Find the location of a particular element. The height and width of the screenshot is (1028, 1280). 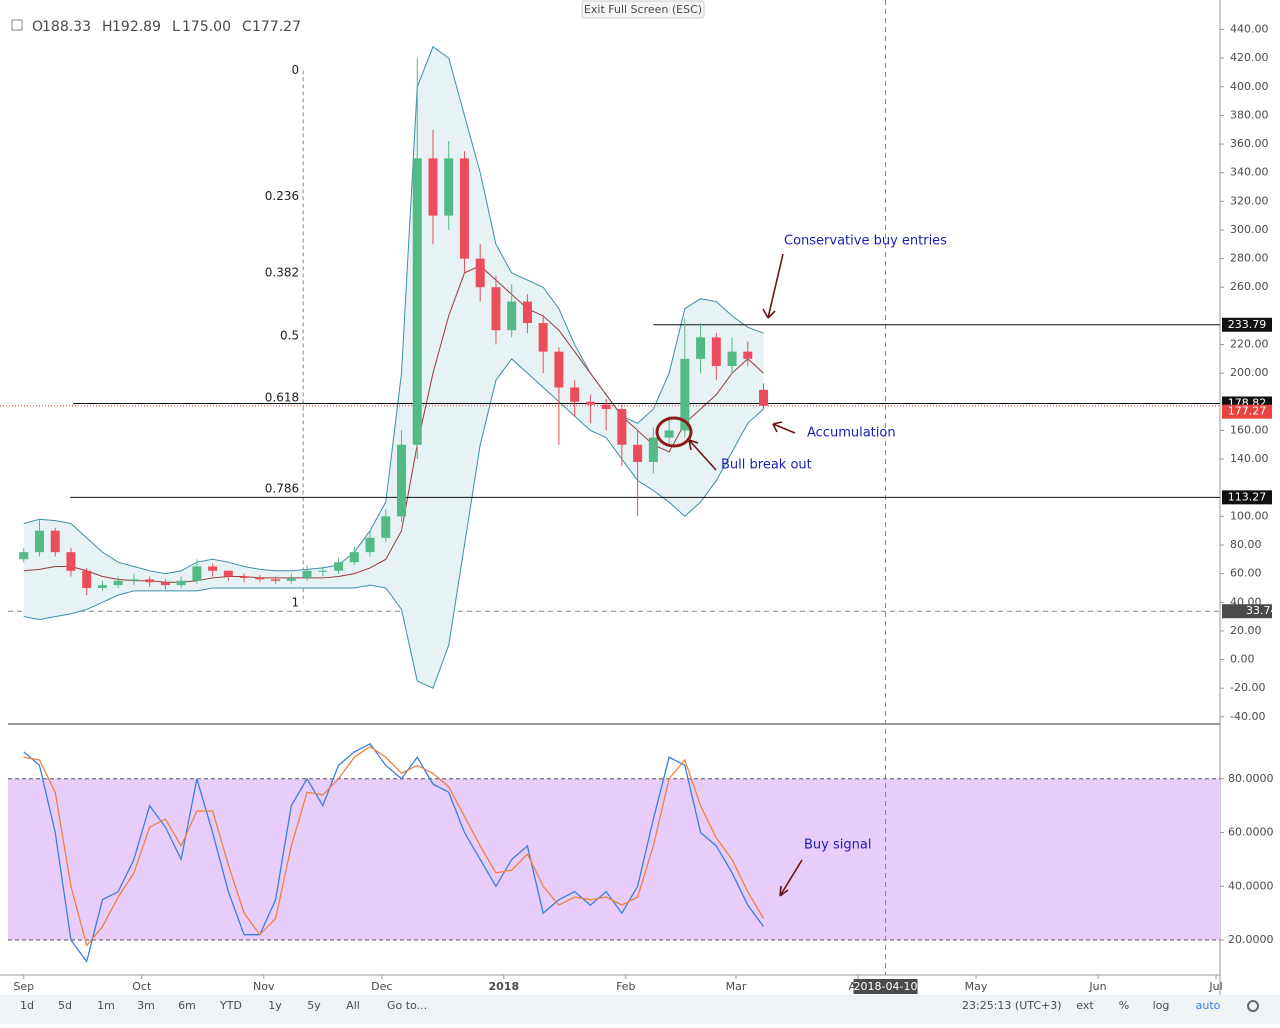

range-button: All is located at coordinates (353, 1005).